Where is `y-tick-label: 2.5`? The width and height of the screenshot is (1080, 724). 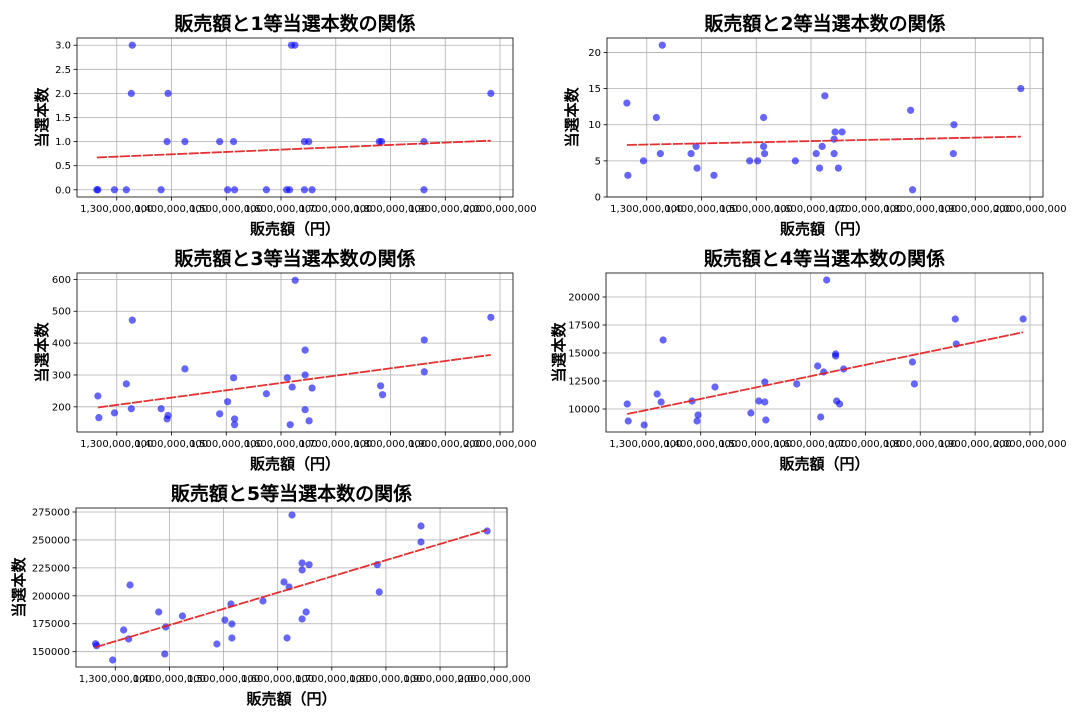
y-tick-label: 2.5 is located at coordinates (63, 70).